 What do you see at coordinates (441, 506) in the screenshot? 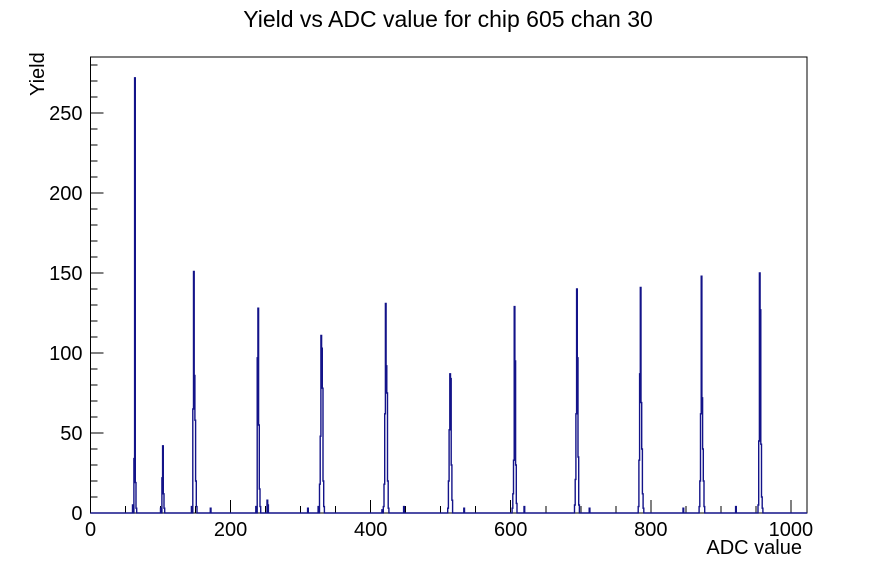
I see `x-axis-ticks` at bounding box center [441, 506].